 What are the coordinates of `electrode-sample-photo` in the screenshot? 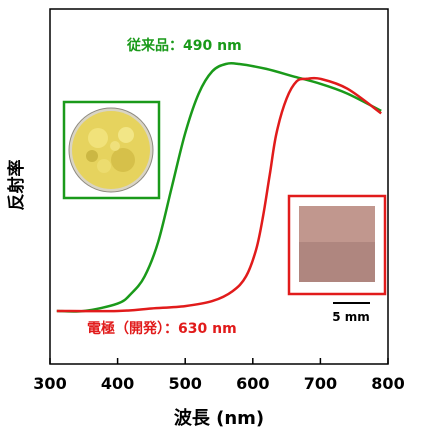 It's located at (337, 245).